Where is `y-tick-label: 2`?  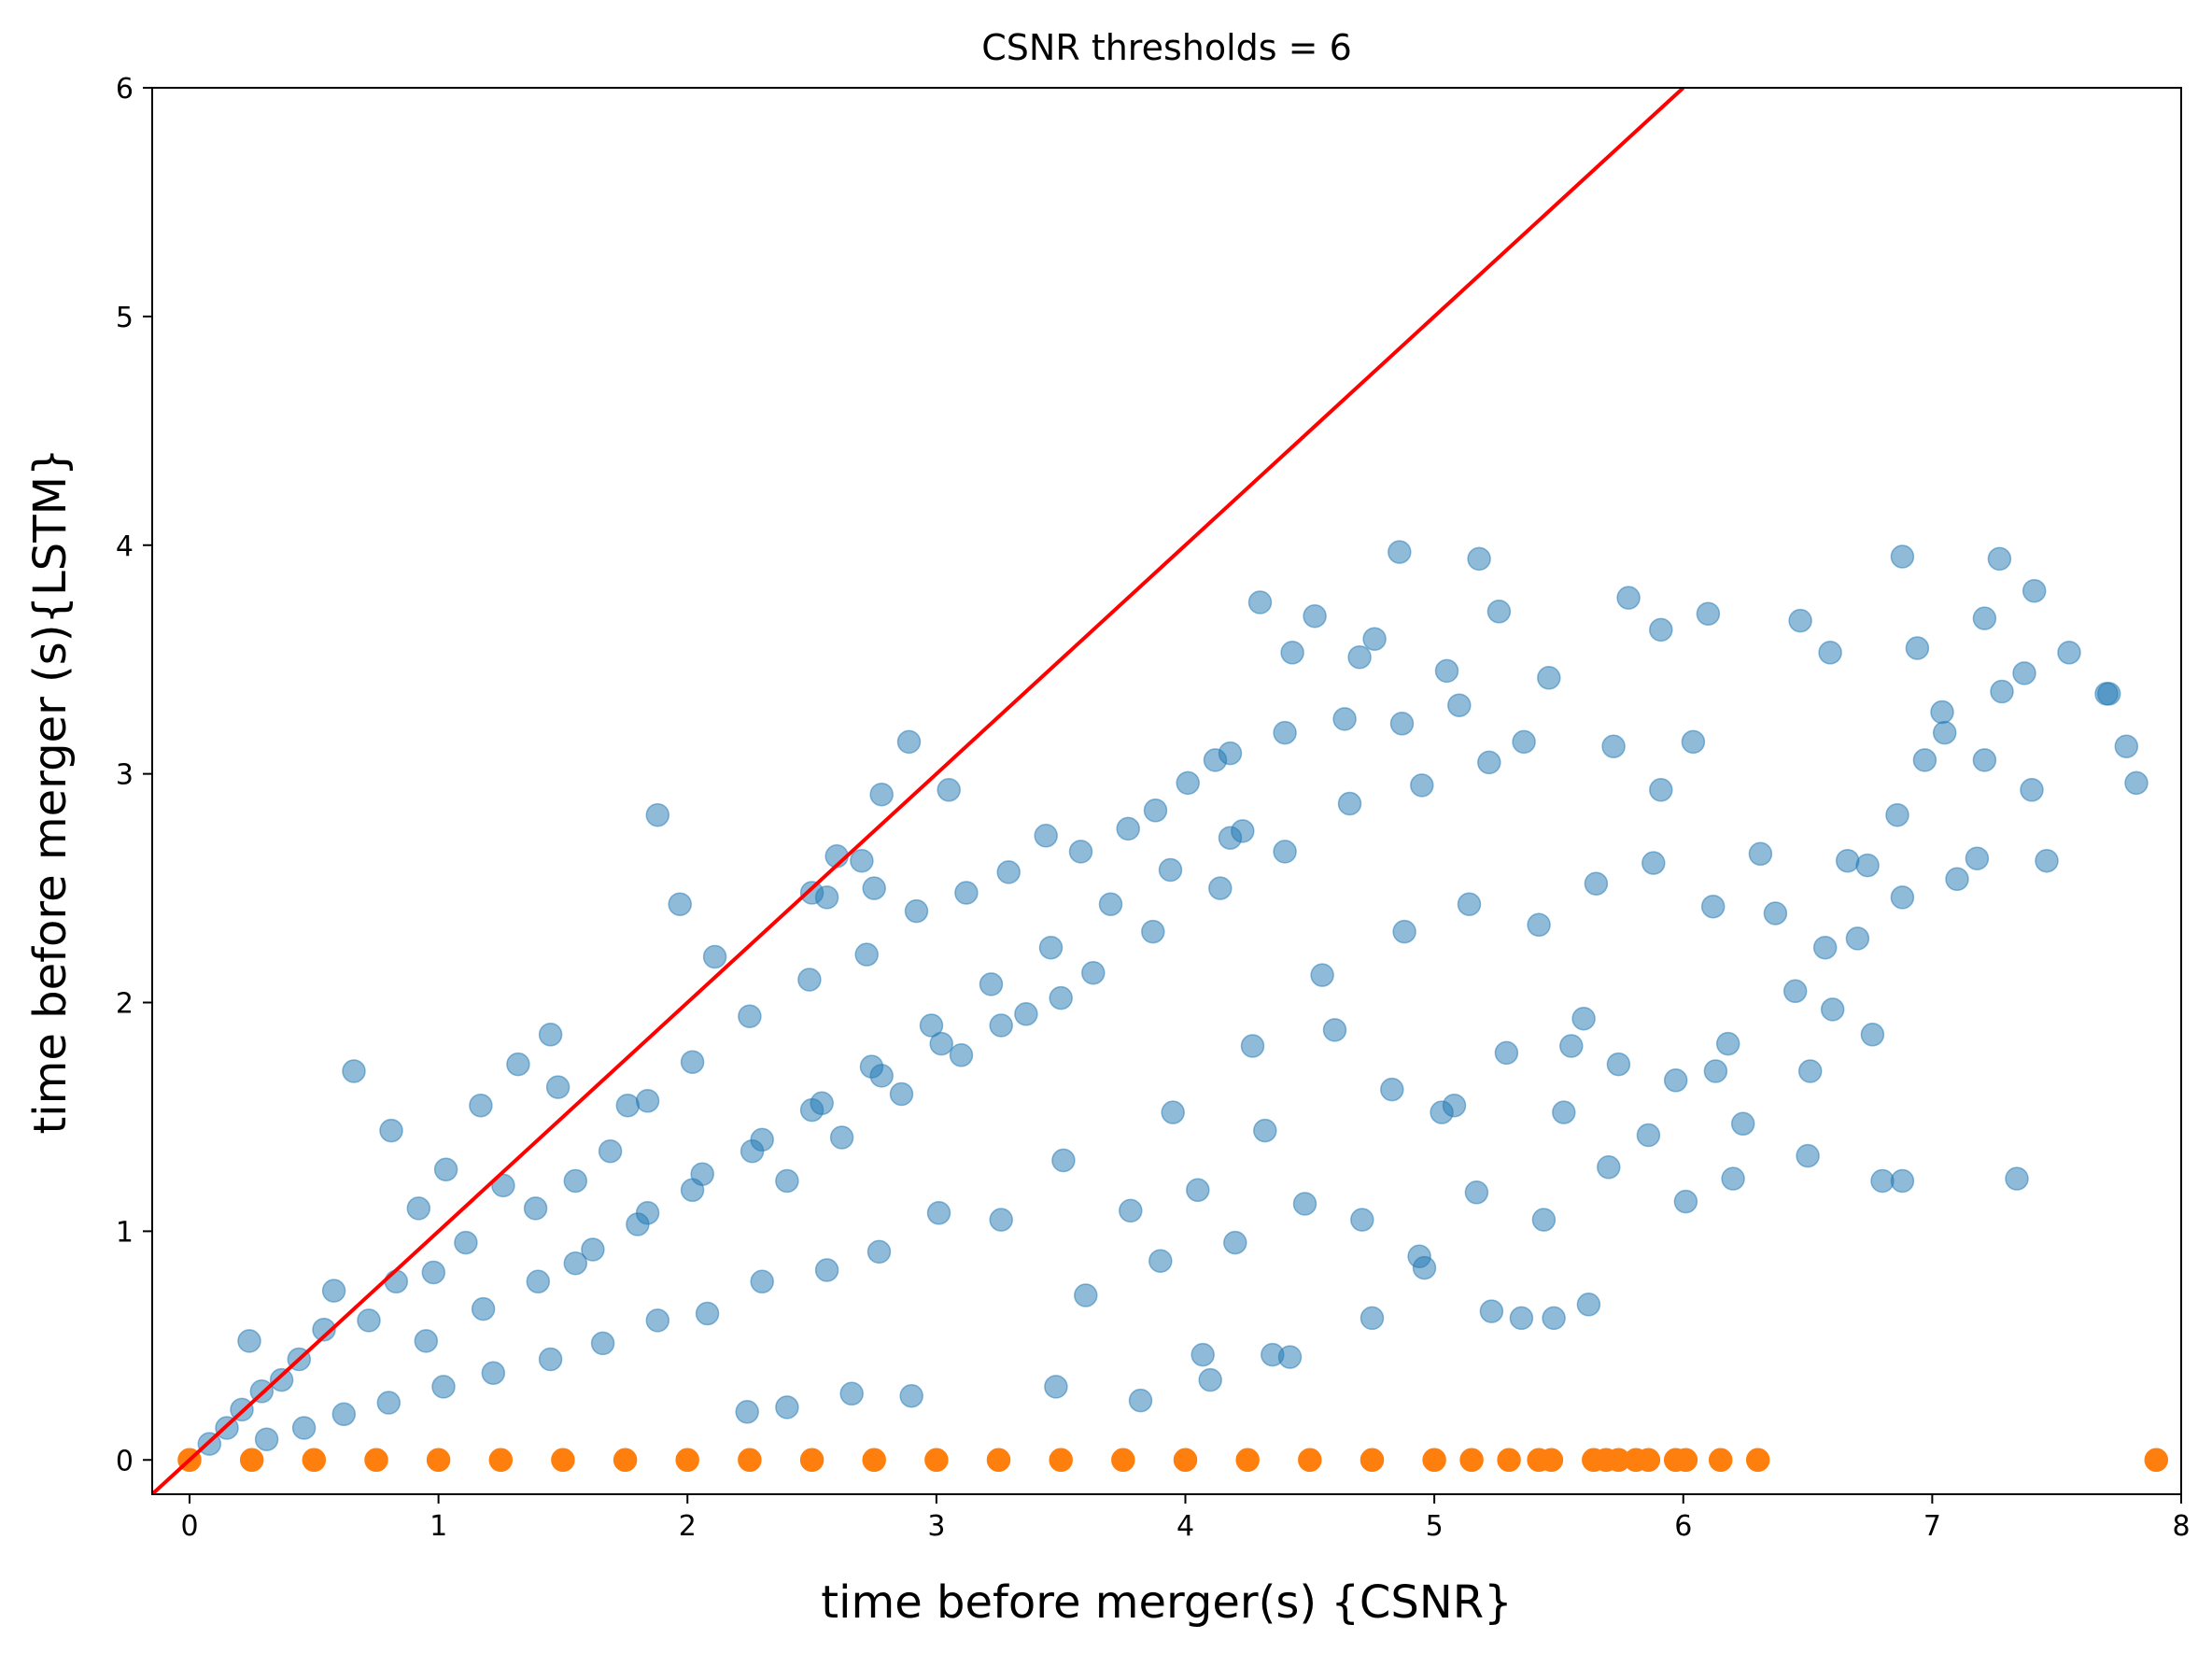 y-tick-label: 2 is located at coordinates (125, 1004).